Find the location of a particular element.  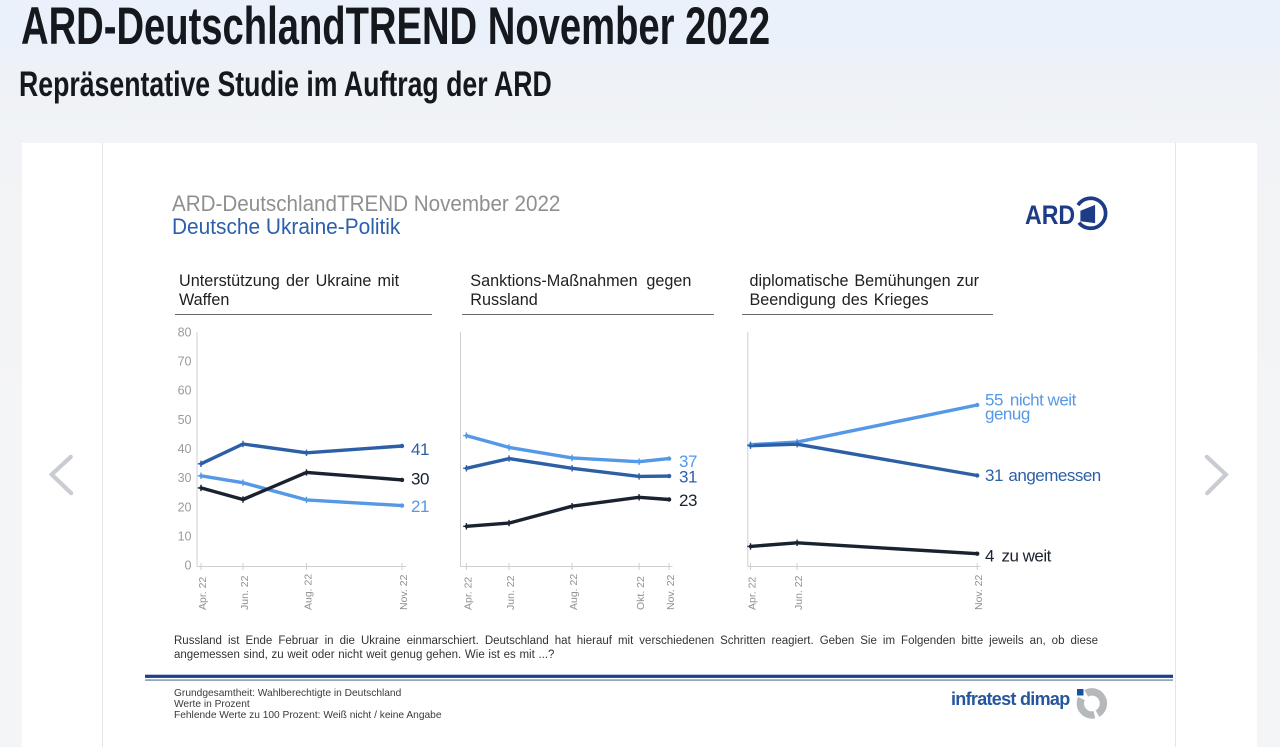

svg-text: Okt. 22 is located at coordinates (641, 593).